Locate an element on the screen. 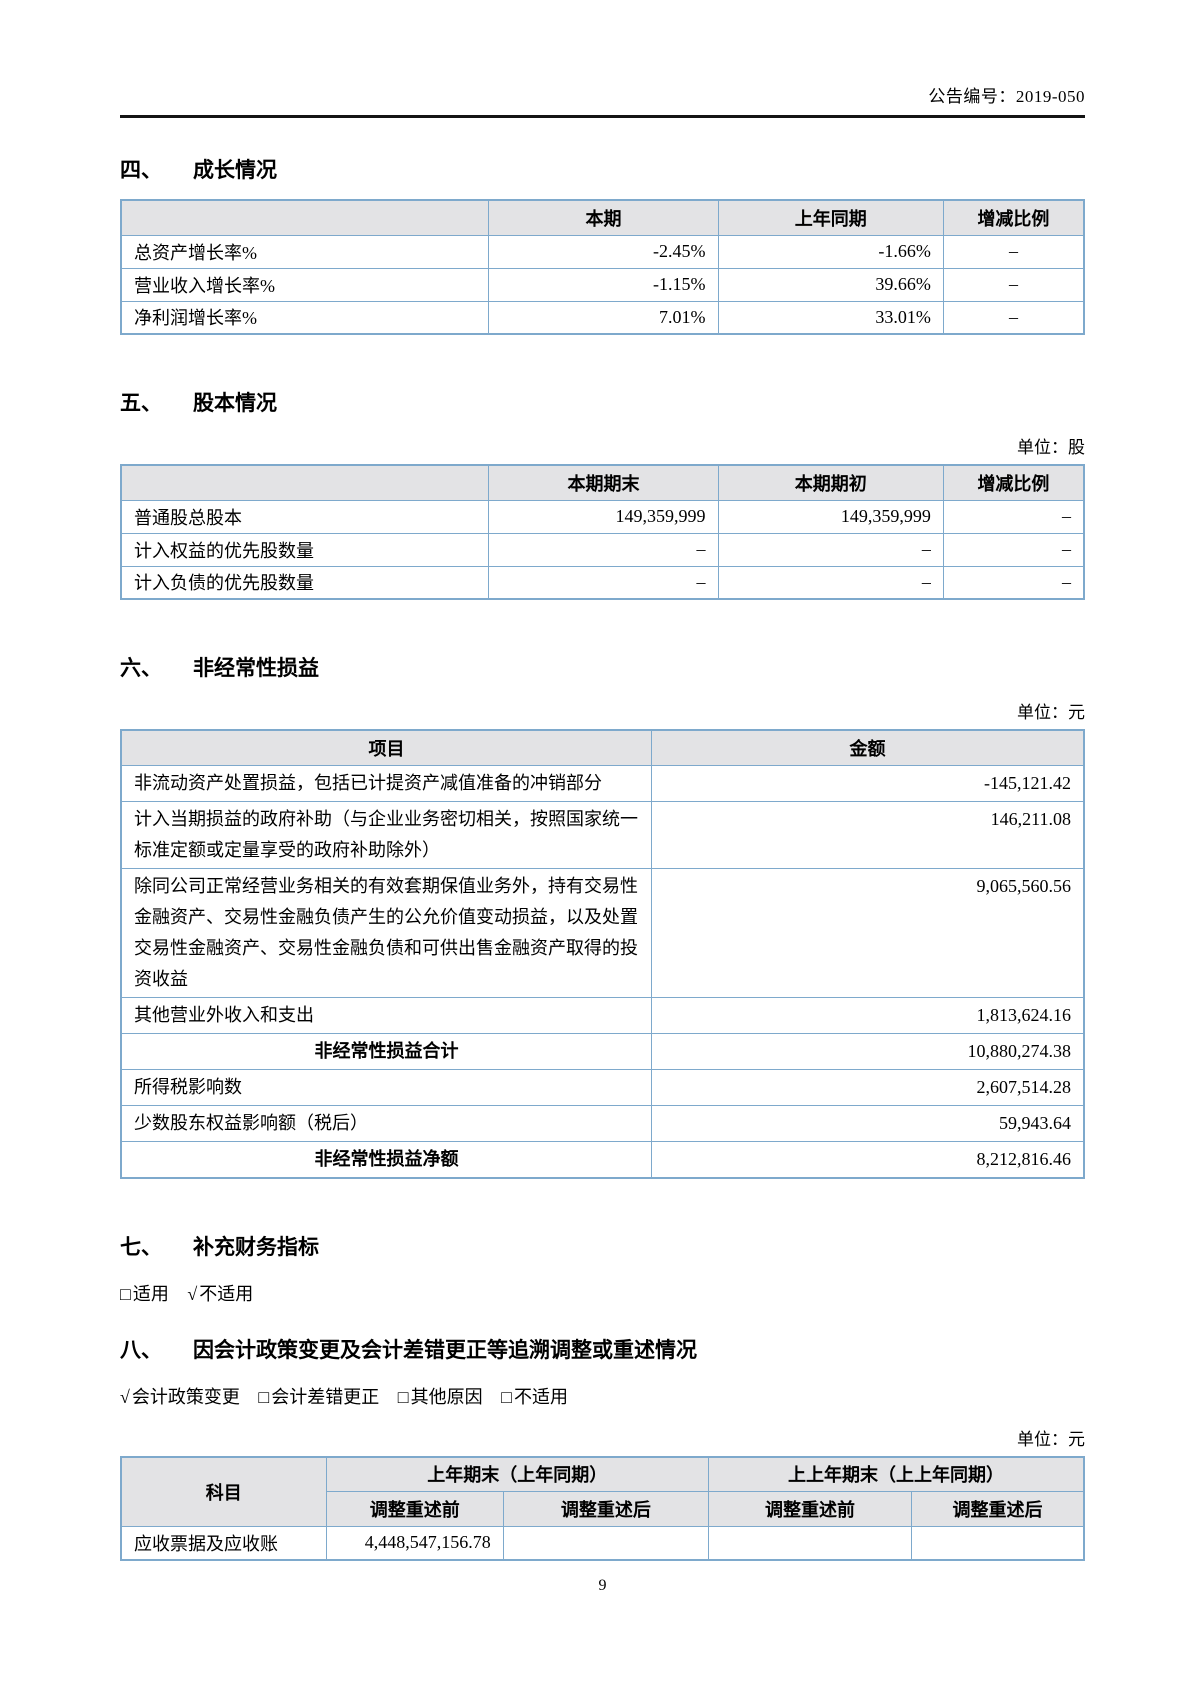  header-rule is located at coordinates (602, 116).